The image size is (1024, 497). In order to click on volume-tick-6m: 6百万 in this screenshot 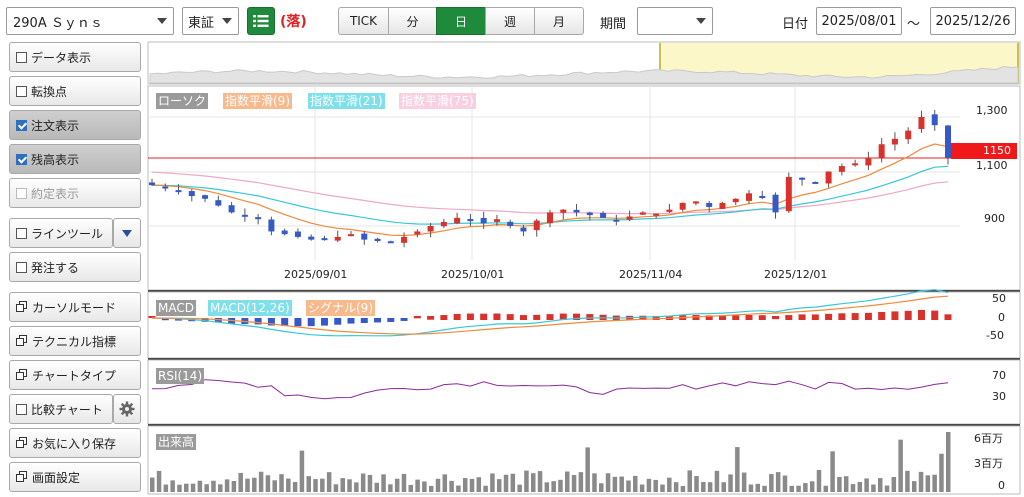, I will do `click(988, 438)`.